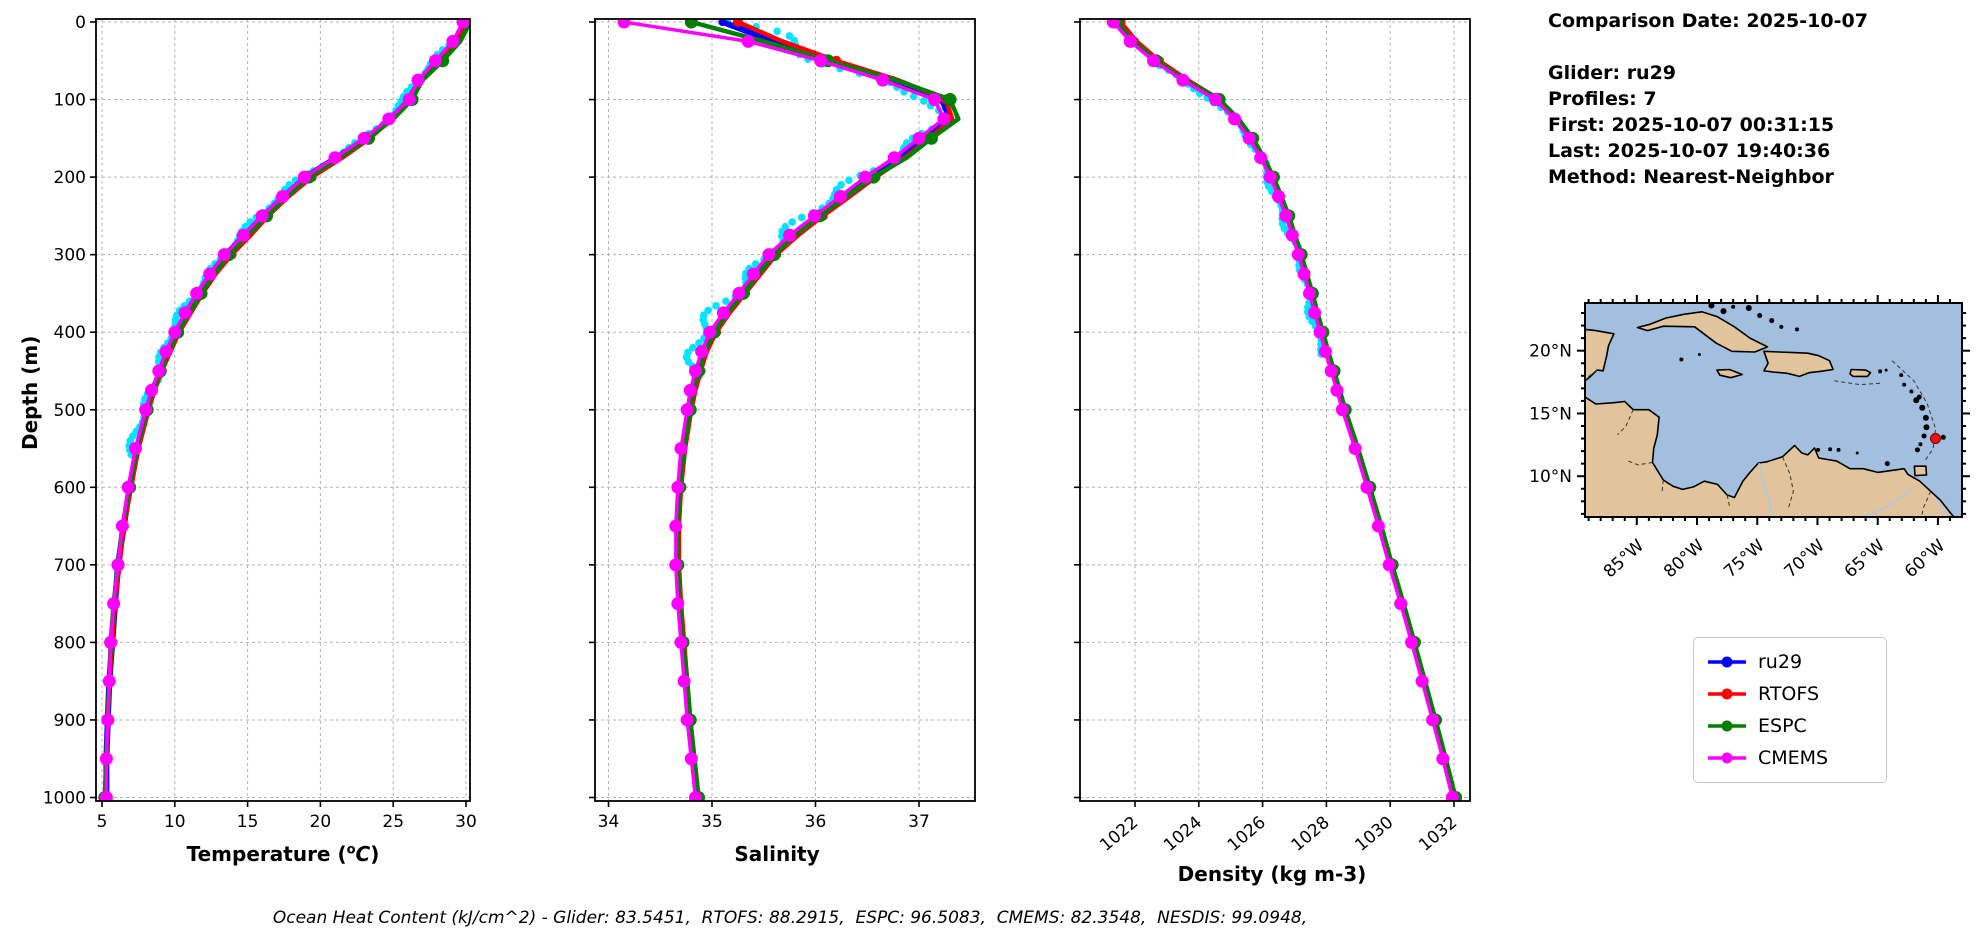  Describe the element at coordinates (1691, 125) in the screenshot. I see `info-first: First: 2025-10-07 00:31:15` at that location.